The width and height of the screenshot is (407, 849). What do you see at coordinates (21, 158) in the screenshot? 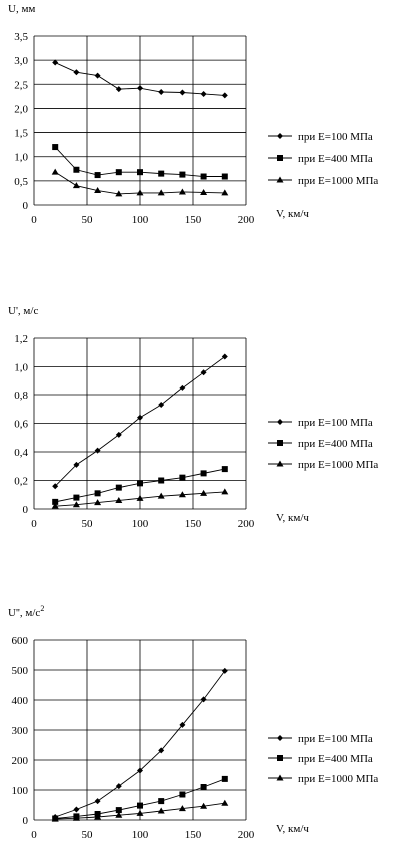
I see `y-tick-label: 1,0` at bounding box center [21, 158].